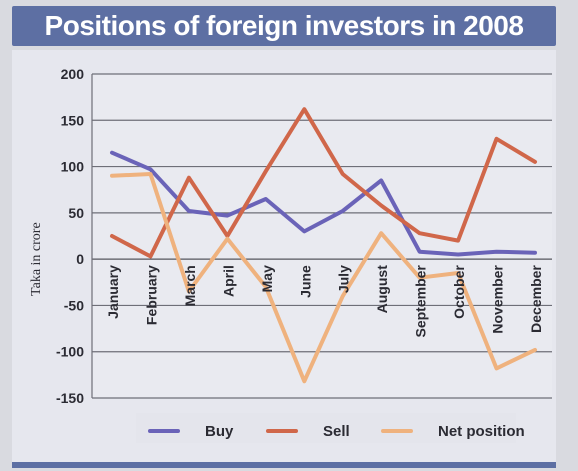 This screenshot has width=578, height=471. I want to click on legend-label: Sell, so click(336, 431).